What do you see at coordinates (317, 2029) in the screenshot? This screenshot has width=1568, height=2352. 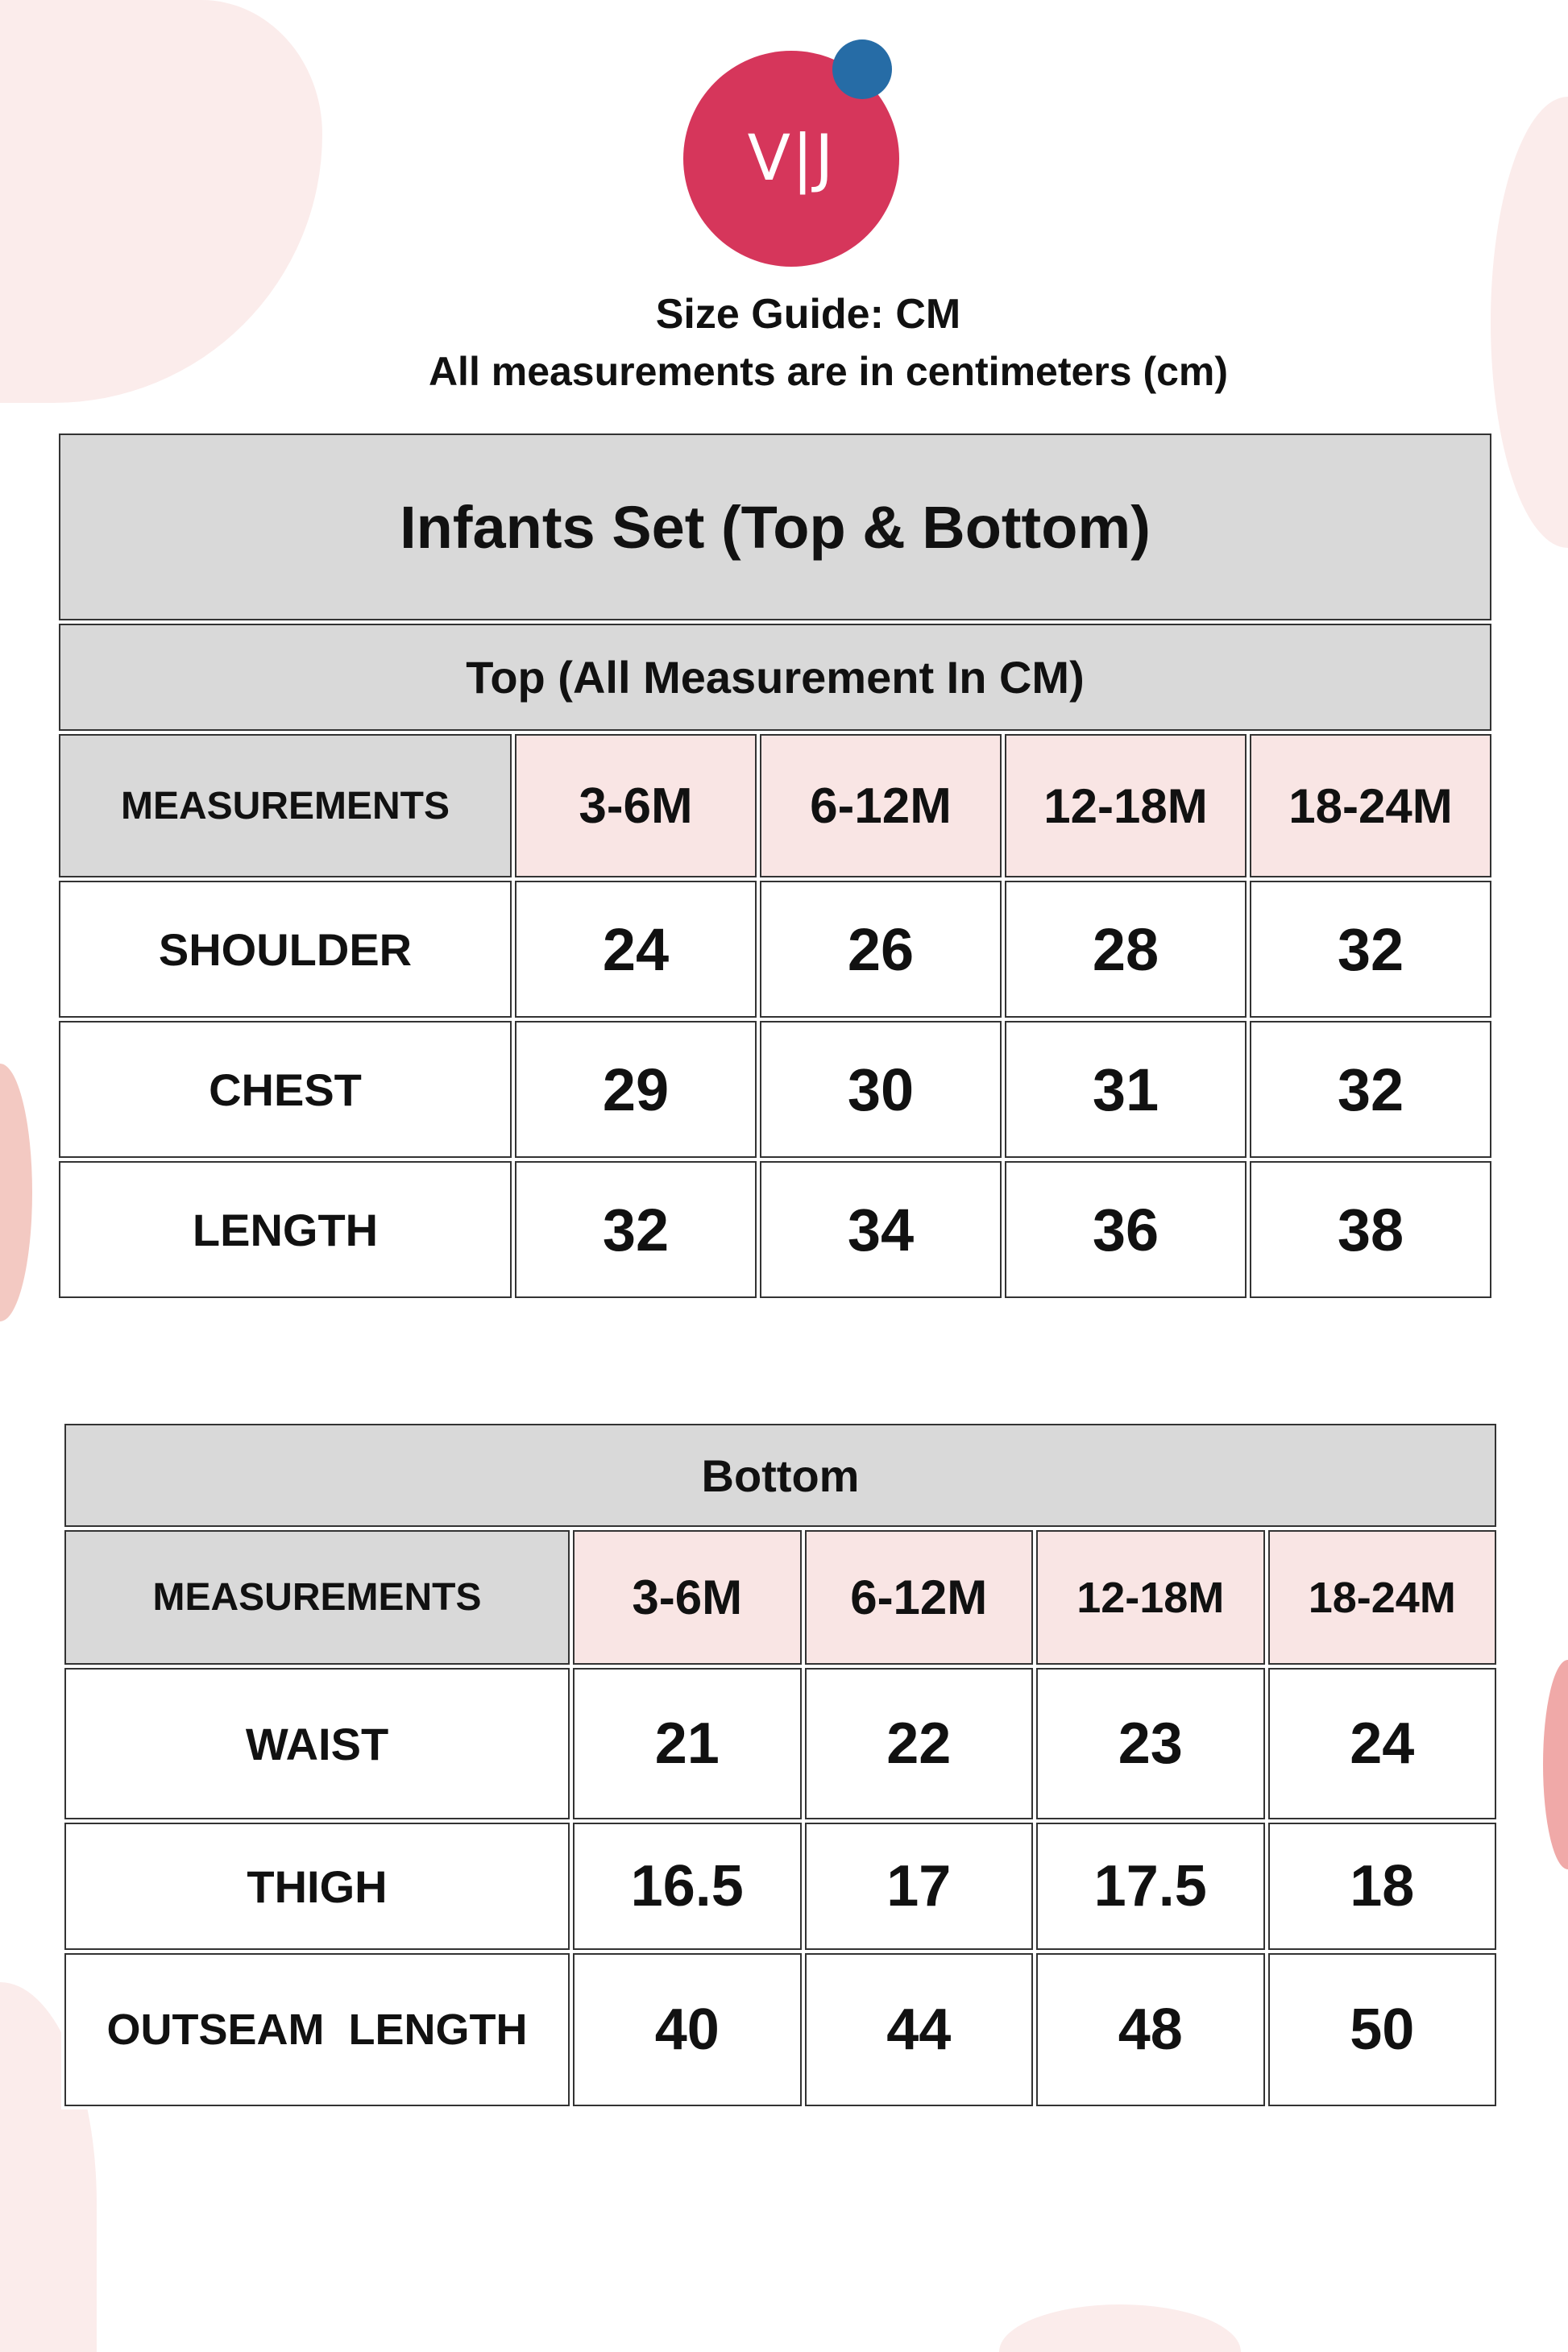 I see `row-label: OUTSEAM LENGTH` at bounding box center [317, 2029].